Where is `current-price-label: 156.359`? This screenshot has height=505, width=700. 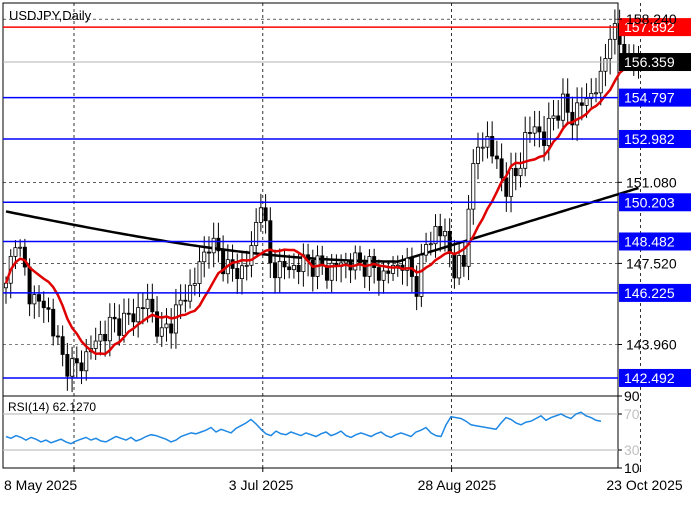
current-price-label: 156.359 is located at coordinates (649, 62).